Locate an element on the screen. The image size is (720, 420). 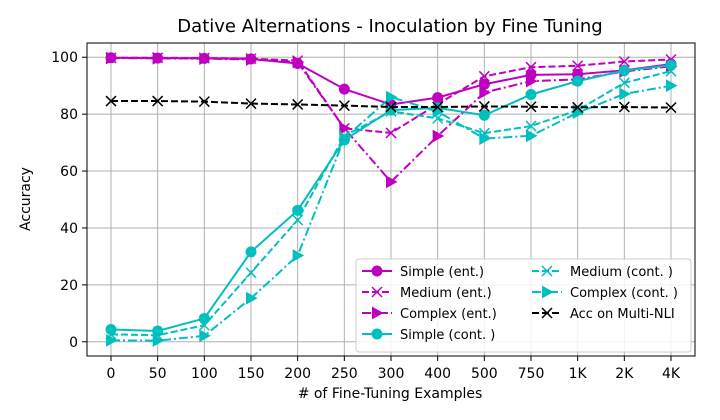
legend-entry: Medium (cont. ) is located at coordinates (602, 272).